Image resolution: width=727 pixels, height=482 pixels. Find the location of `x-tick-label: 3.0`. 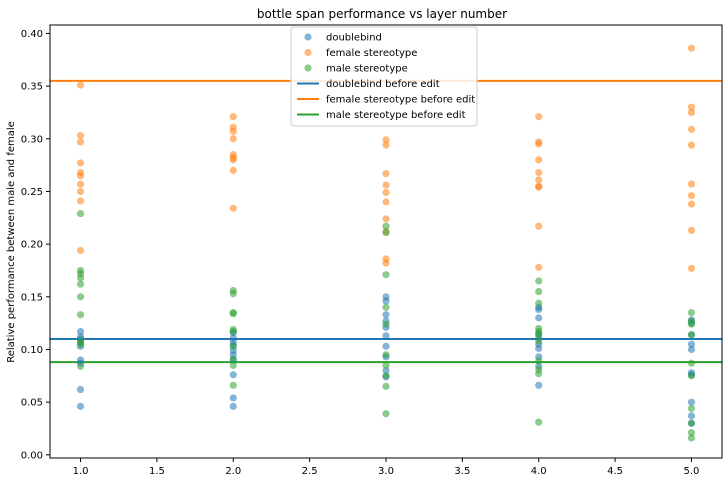

x-tick-label: 3.0 is located at coordinates (386, 471).